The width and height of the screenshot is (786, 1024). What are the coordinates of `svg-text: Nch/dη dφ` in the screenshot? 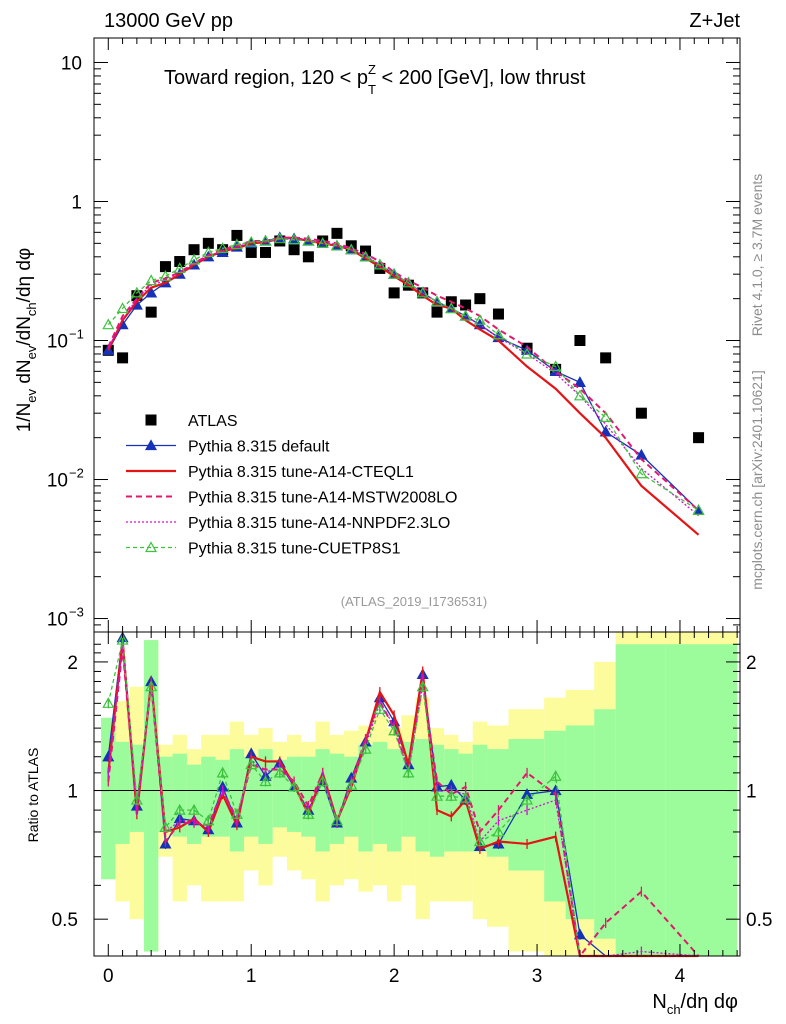 It's located at (695, 1004).